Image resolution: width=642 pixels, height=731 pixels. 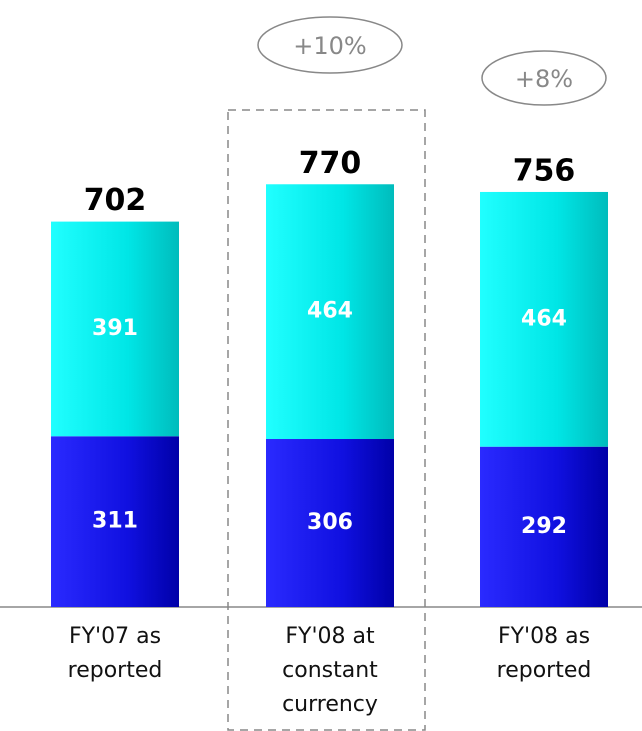 I want to click on x-tick-label: FY'07 as reported, so click(x=115, y=653).